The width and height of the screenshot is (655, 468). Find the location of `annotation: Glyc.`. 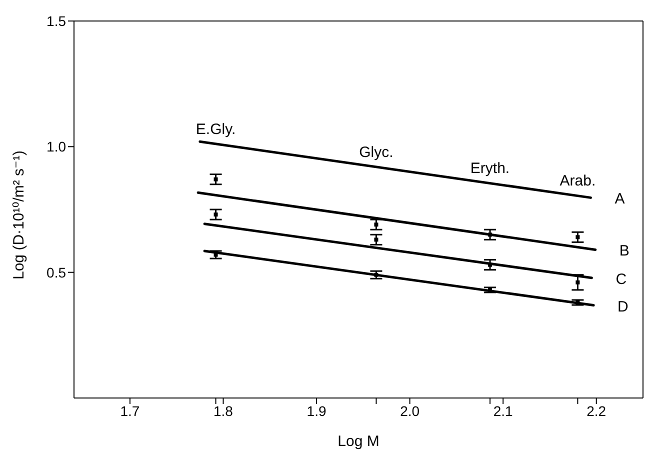

annotation: Glyc. is located at coordinates (376, 152).